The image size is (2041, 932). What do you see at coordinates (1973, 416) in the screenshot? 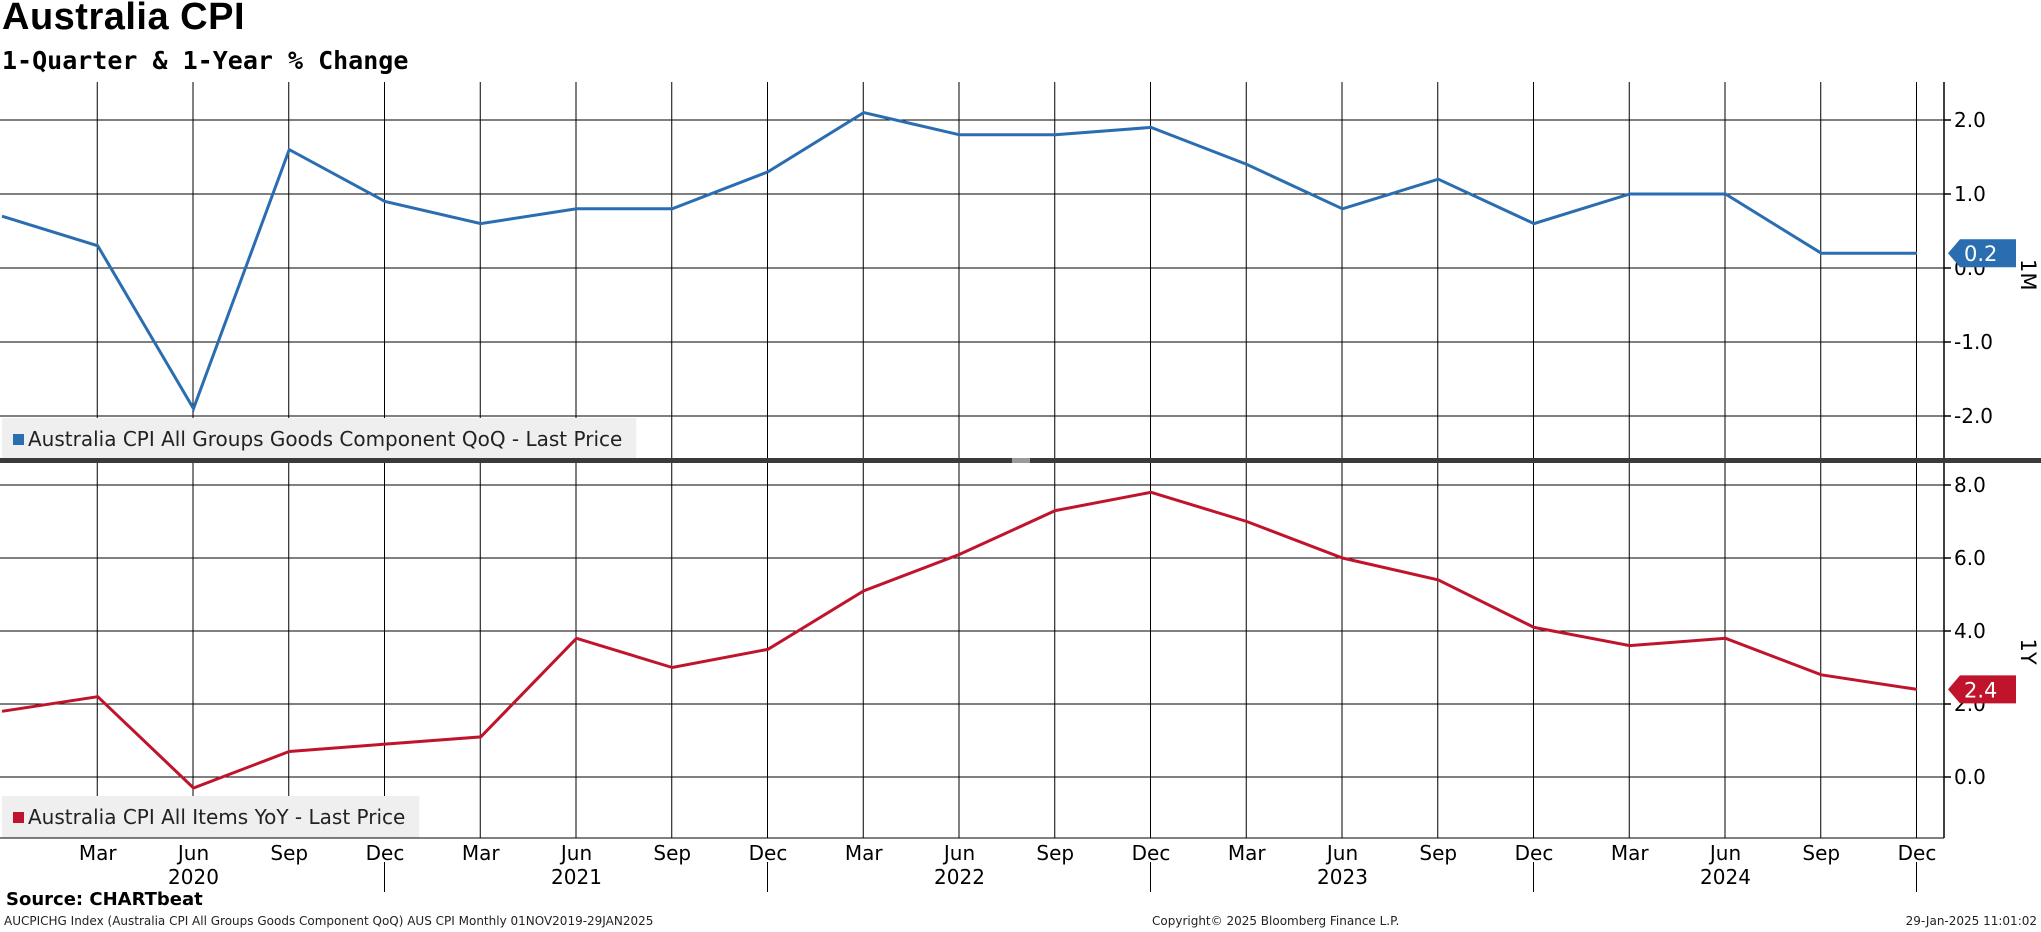
I see `y-tick-label: -2.0` at bounding box center [1973, 416].